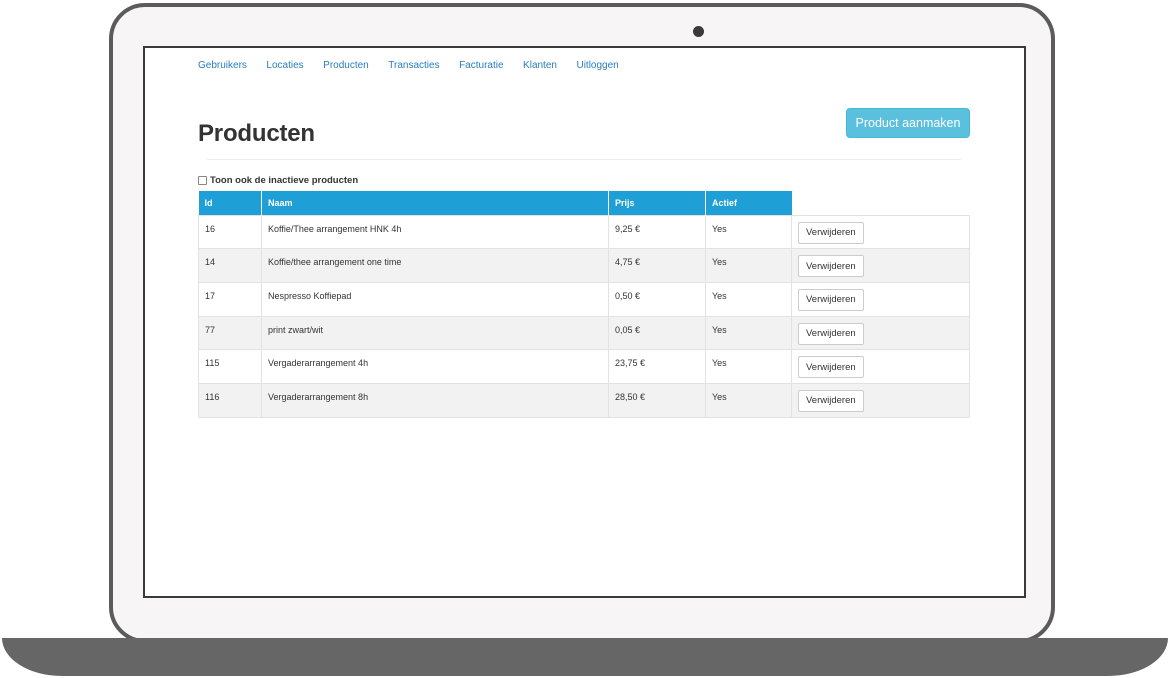 This screenshot has width=1170, height=678. What do you see at coordinates (481, 65) in the screenshot?
I see `nav-facturatie: Facturatie` at bounding box center [481, 65].